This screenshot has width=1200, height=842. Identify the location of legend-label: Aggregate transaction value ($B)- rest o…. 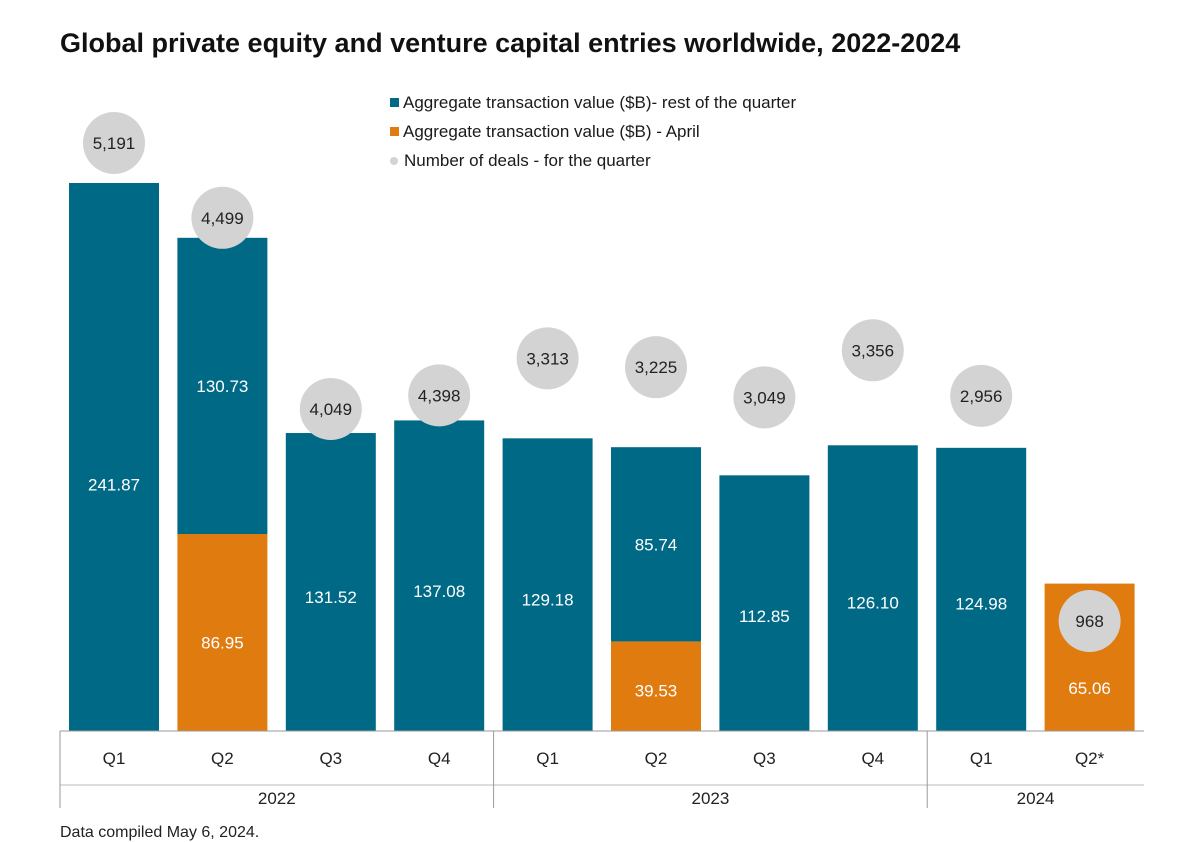
(600, 102).